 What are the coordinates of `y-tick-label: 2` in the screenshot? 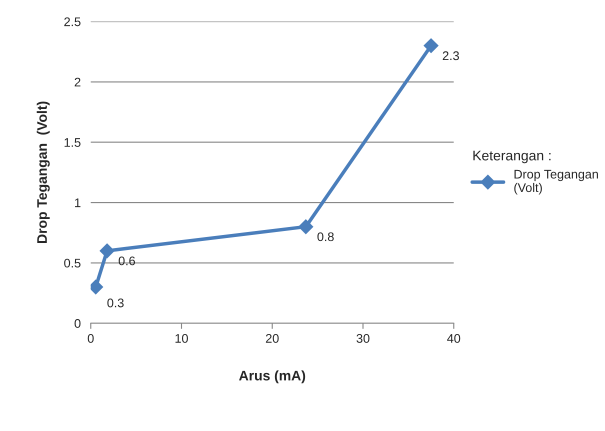 It's located at (77, 82).